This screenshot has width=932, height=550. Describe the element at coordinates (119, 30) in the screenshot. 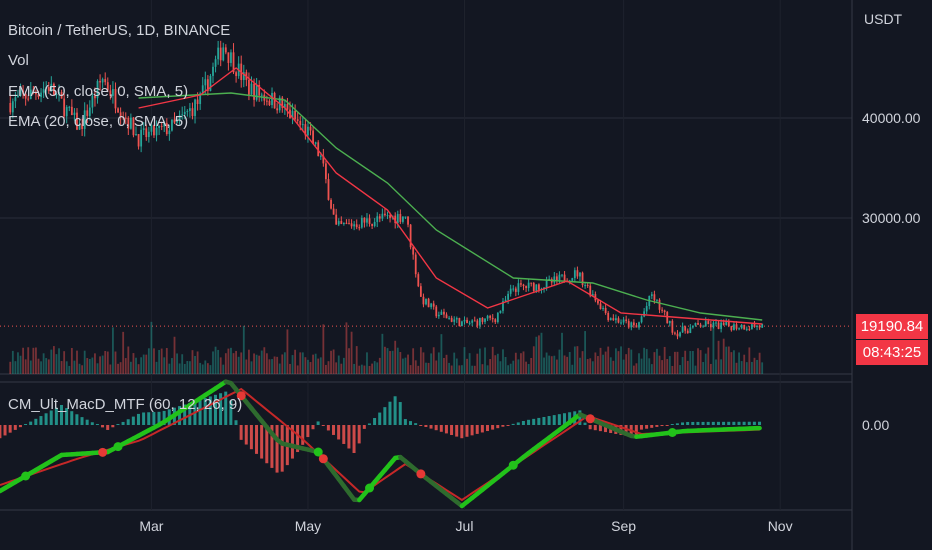

I see `chart-title: Bitcoin / TetherUS, 1D, BINANCE` at that location.